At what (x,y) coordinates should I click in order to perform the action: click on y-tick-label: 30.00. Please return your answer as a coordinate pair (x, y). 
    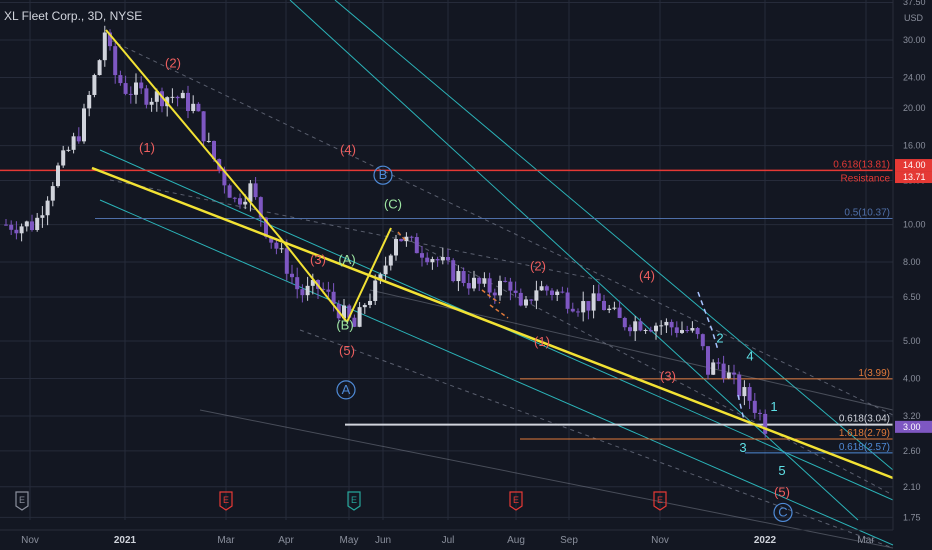
    Looking at the image, I should click on (914, 40).